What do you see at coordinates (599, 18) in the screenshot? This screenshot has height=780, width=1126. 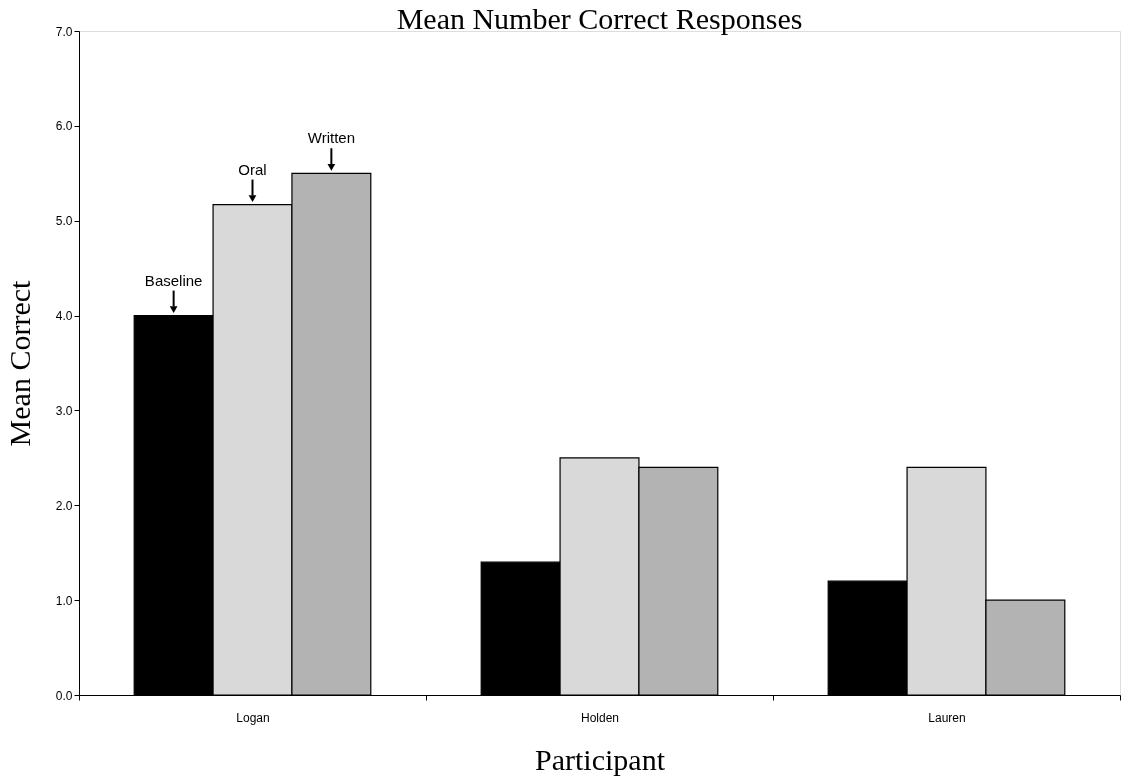 I see `chart-title: Mean Number Correct Responses` at bounding box center [599, 18].